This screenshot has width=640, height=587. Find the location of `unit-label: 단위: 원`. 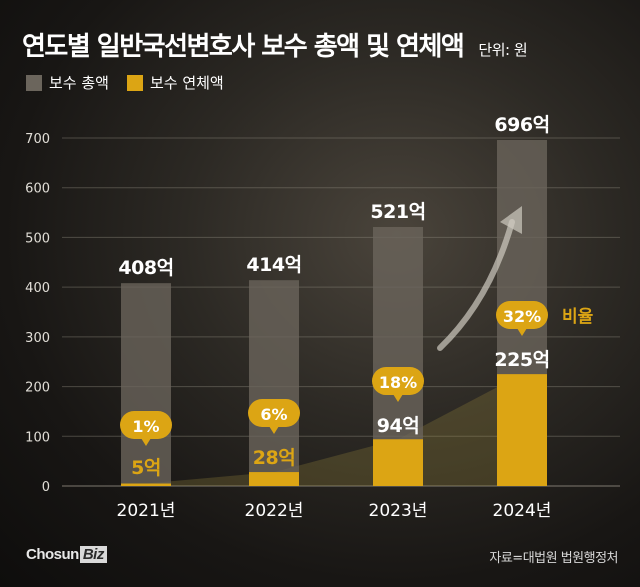

unit-label: 단위: 원 is located at coordinates (503, 50).